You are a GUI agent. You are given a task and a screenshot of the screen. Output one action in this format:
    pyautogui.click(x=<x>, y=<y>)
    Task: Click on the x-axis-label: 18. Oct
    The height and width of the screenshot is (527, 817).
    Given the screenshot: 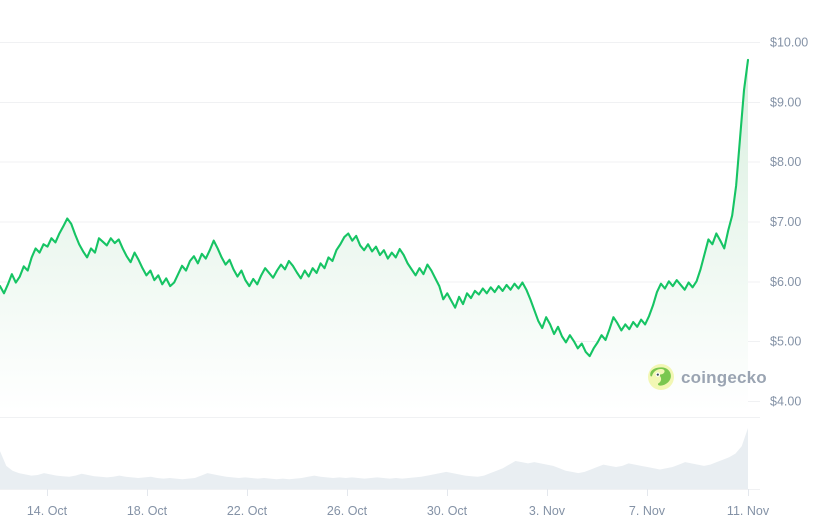 What is the action you would take?
    pyautogui.click(x=147, y=511)
    